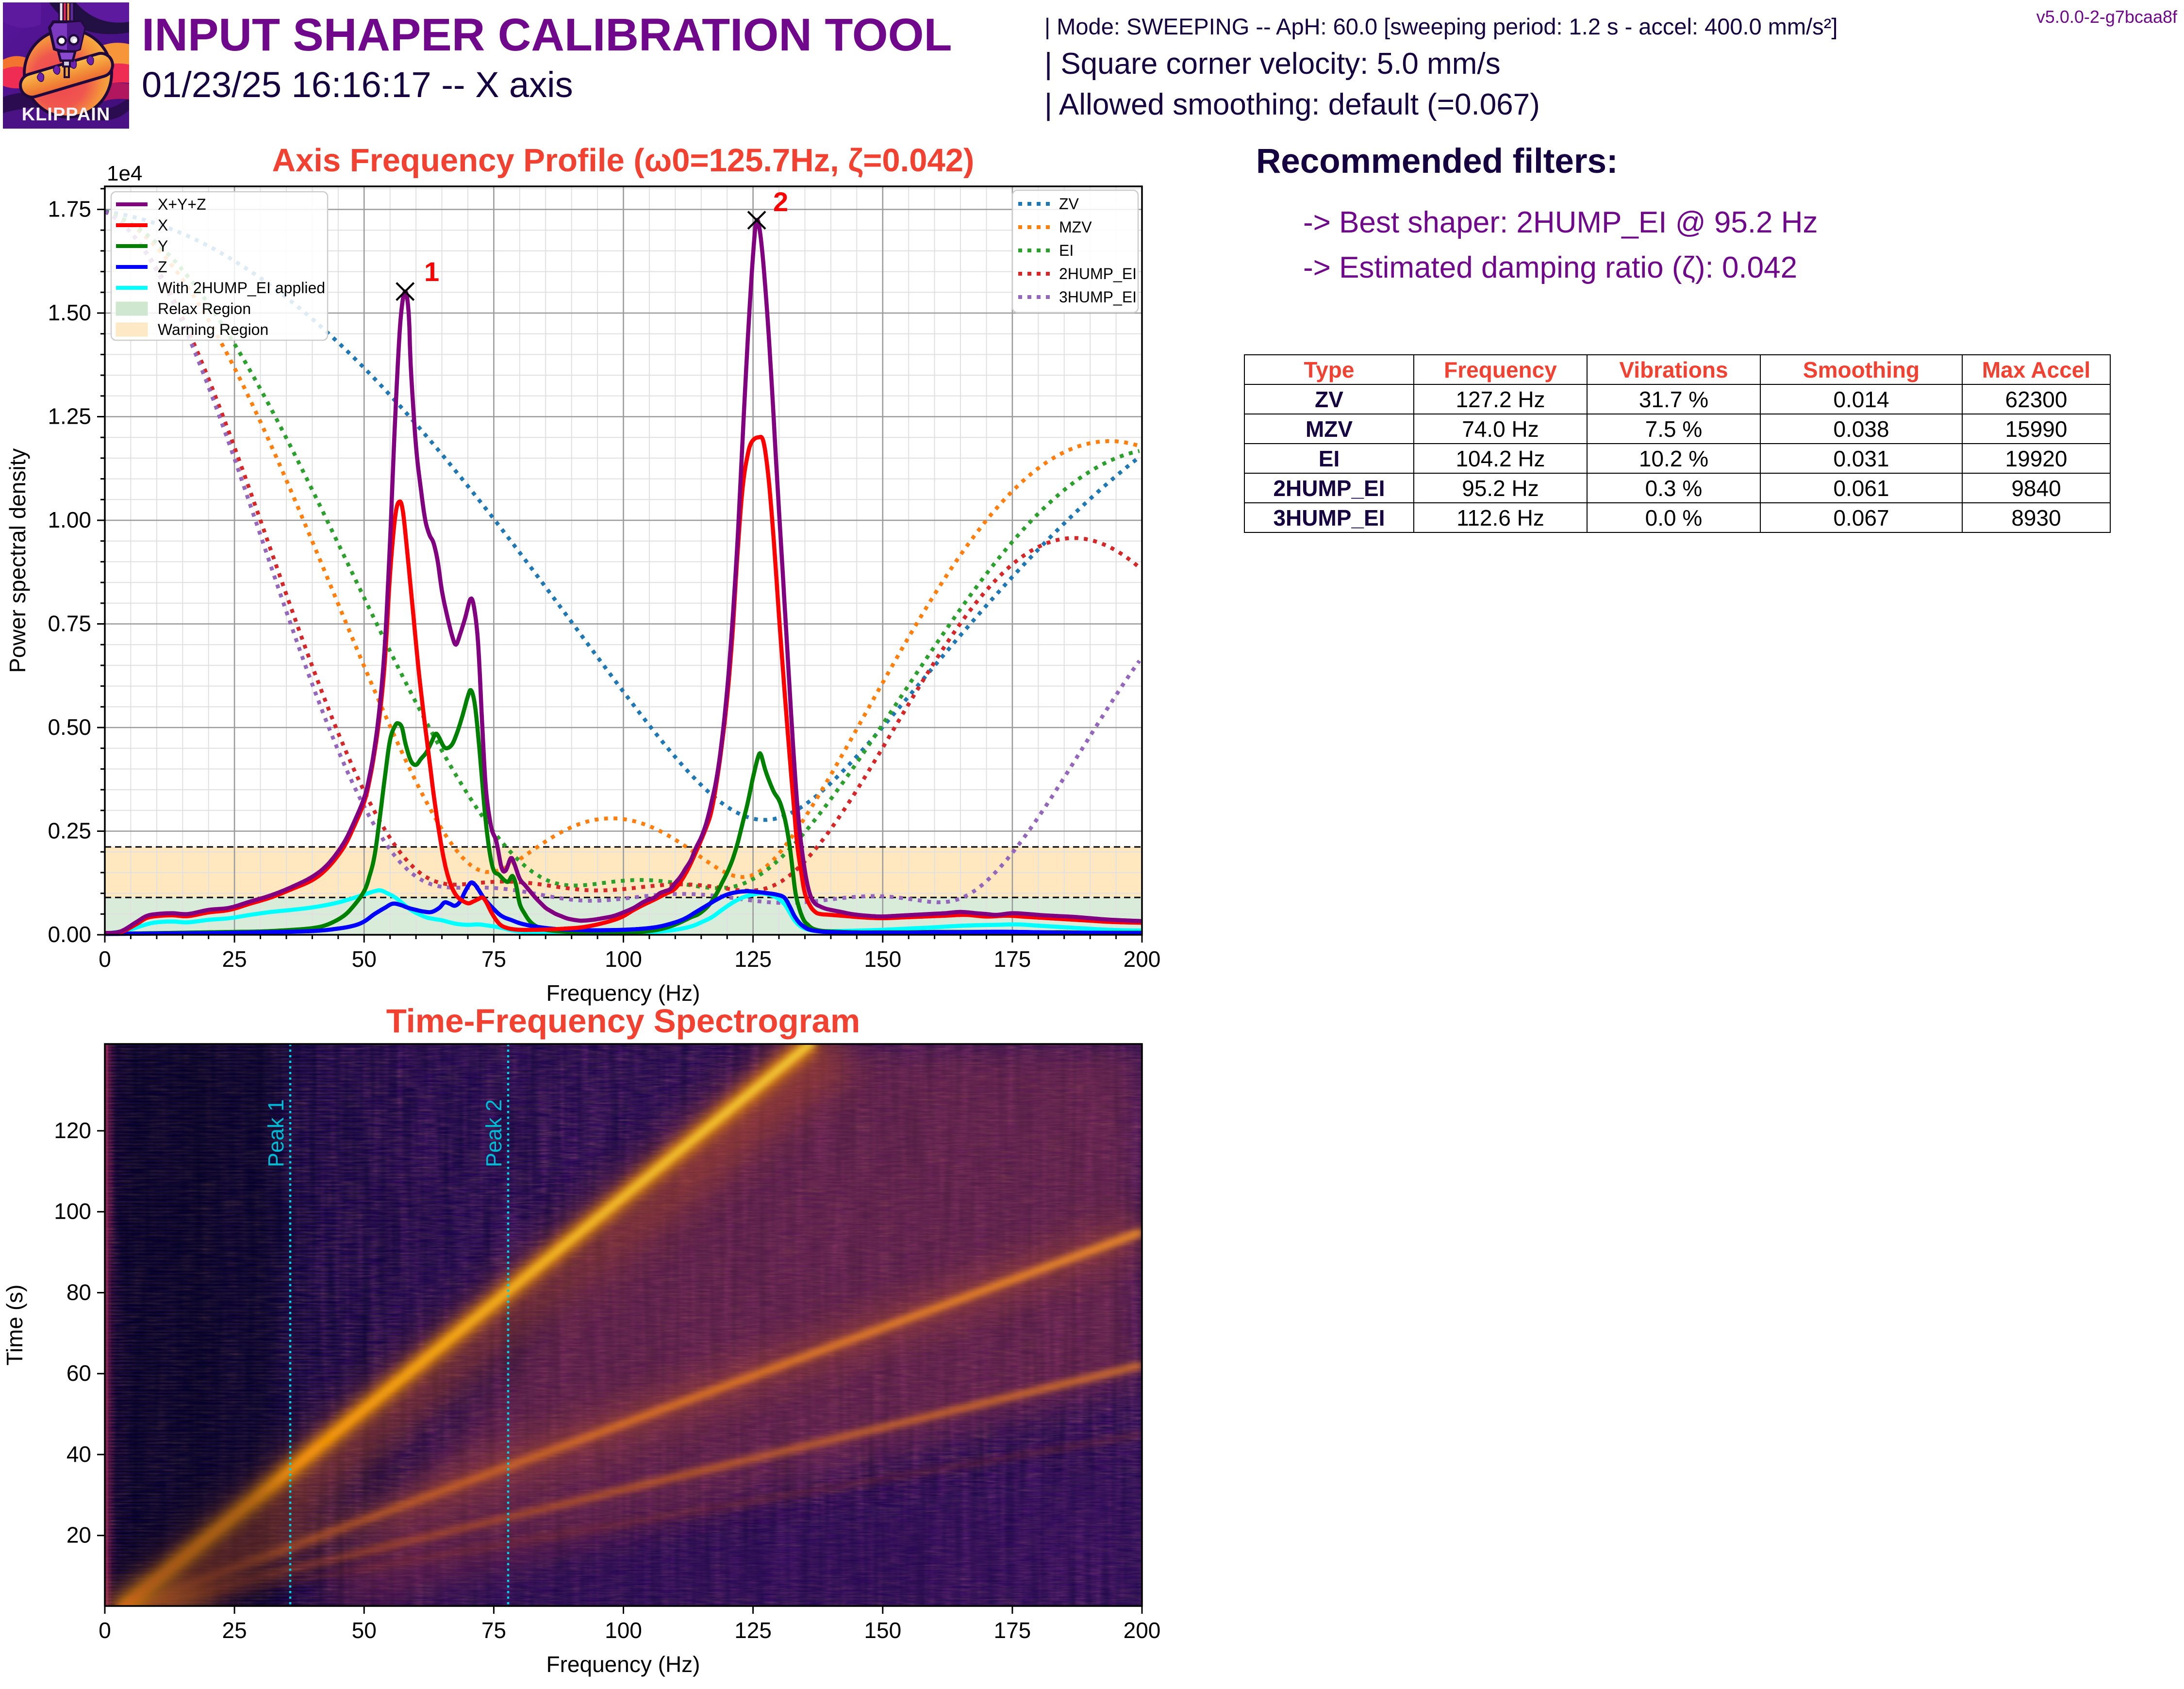  I want to click on svg-text: 3HUMP_EI, so click(1098, 297).